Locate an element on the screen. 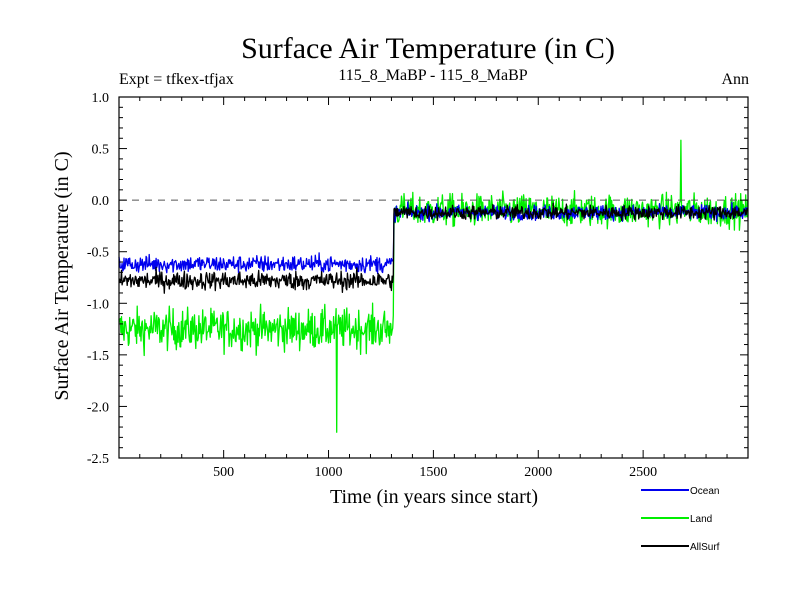 The width and height of the screenshot is (800, 600). x-tick-label: 2500 is located at coordinates (643, 472).